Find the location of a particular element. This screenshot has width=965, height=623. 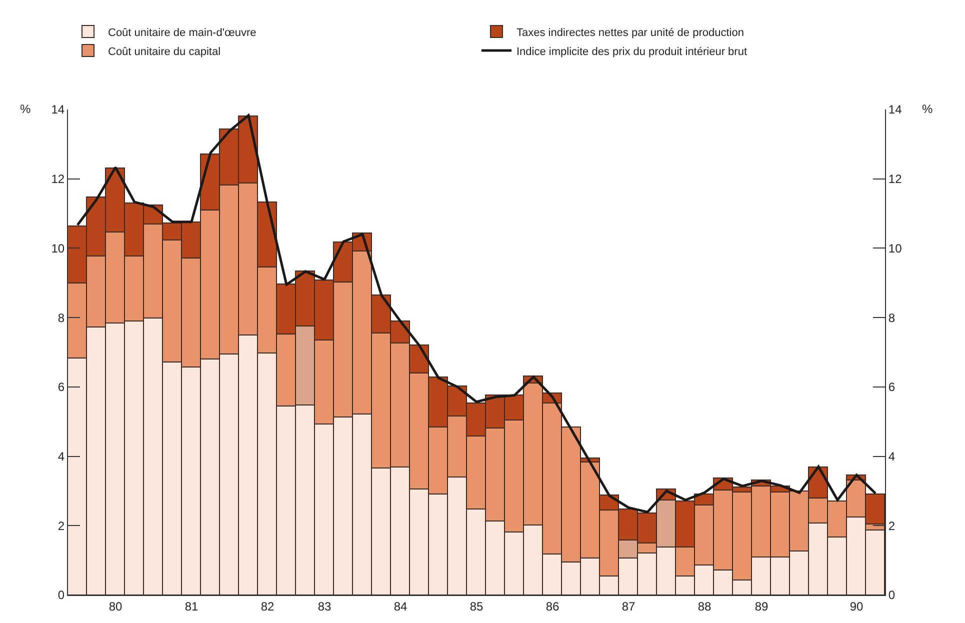

y-tick-label: 12 is located at coordinates (58, 179).